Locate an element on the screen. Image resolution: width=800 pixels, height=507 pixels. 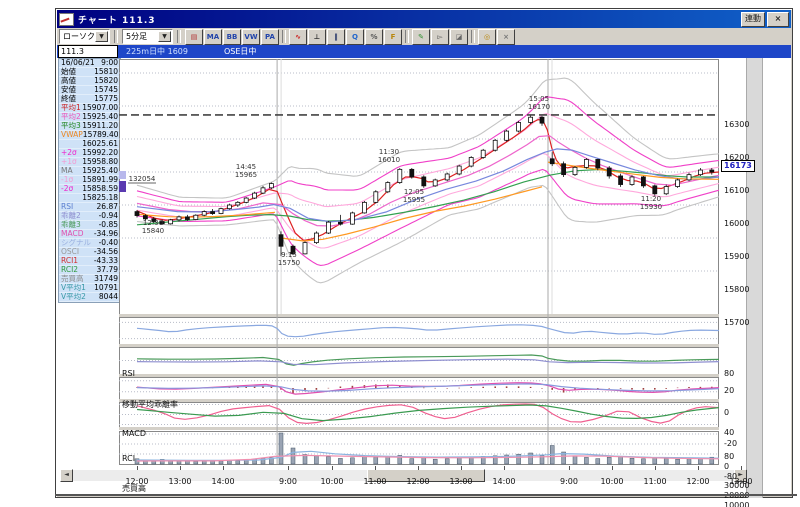
pencil-icon: ✎ is located at coordinates (421, 36).